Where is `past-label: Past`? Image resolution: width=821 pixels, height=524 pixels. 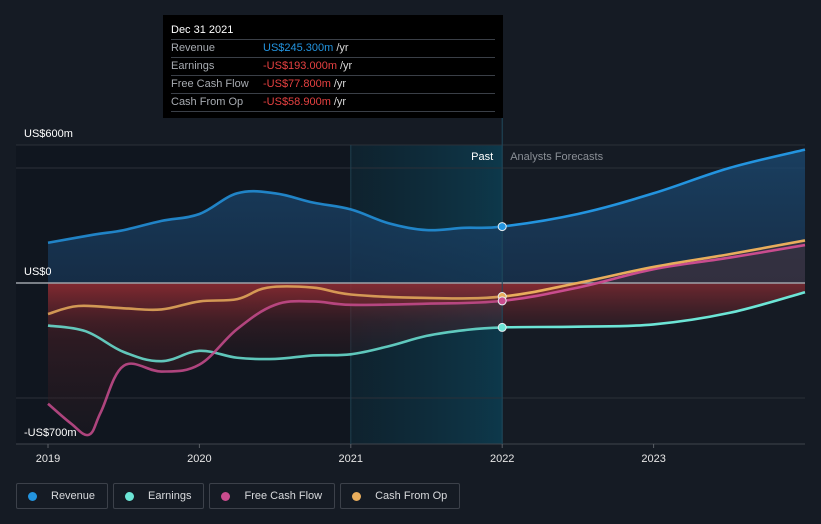
past-label: Past is located at coordinates (482, 157).